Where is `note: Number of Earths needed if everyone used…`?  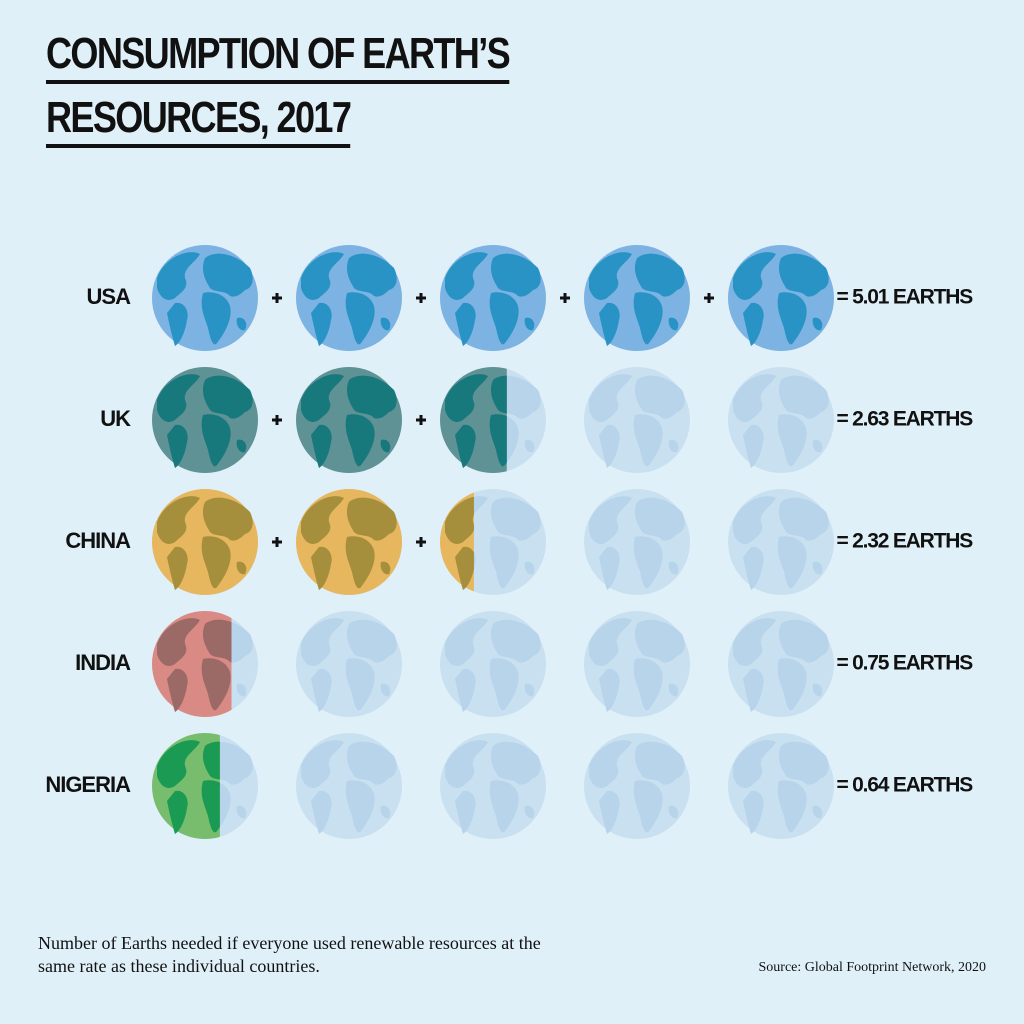
note: Number of Earths needed if everyone used… is located at coordinates (289, 954).